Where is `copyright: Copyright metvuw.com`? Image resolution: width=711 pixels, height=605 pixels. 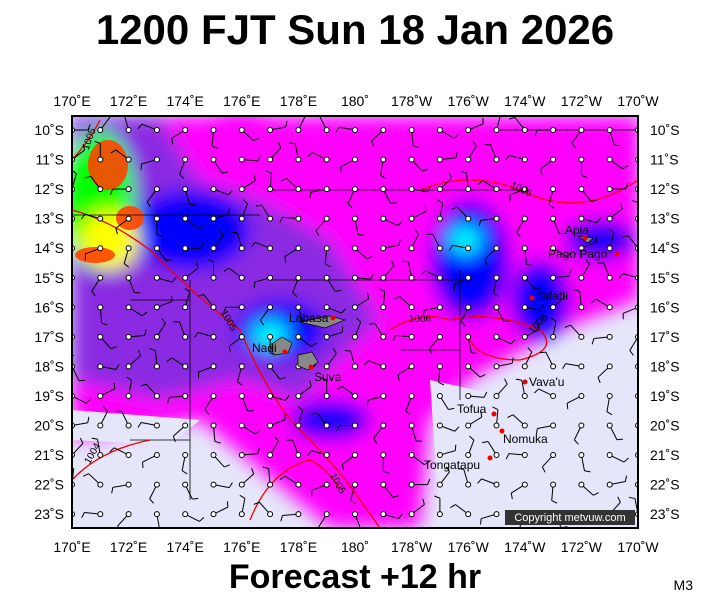 copyright: Copyright metvuw.com is located at coordinates (569, 518).